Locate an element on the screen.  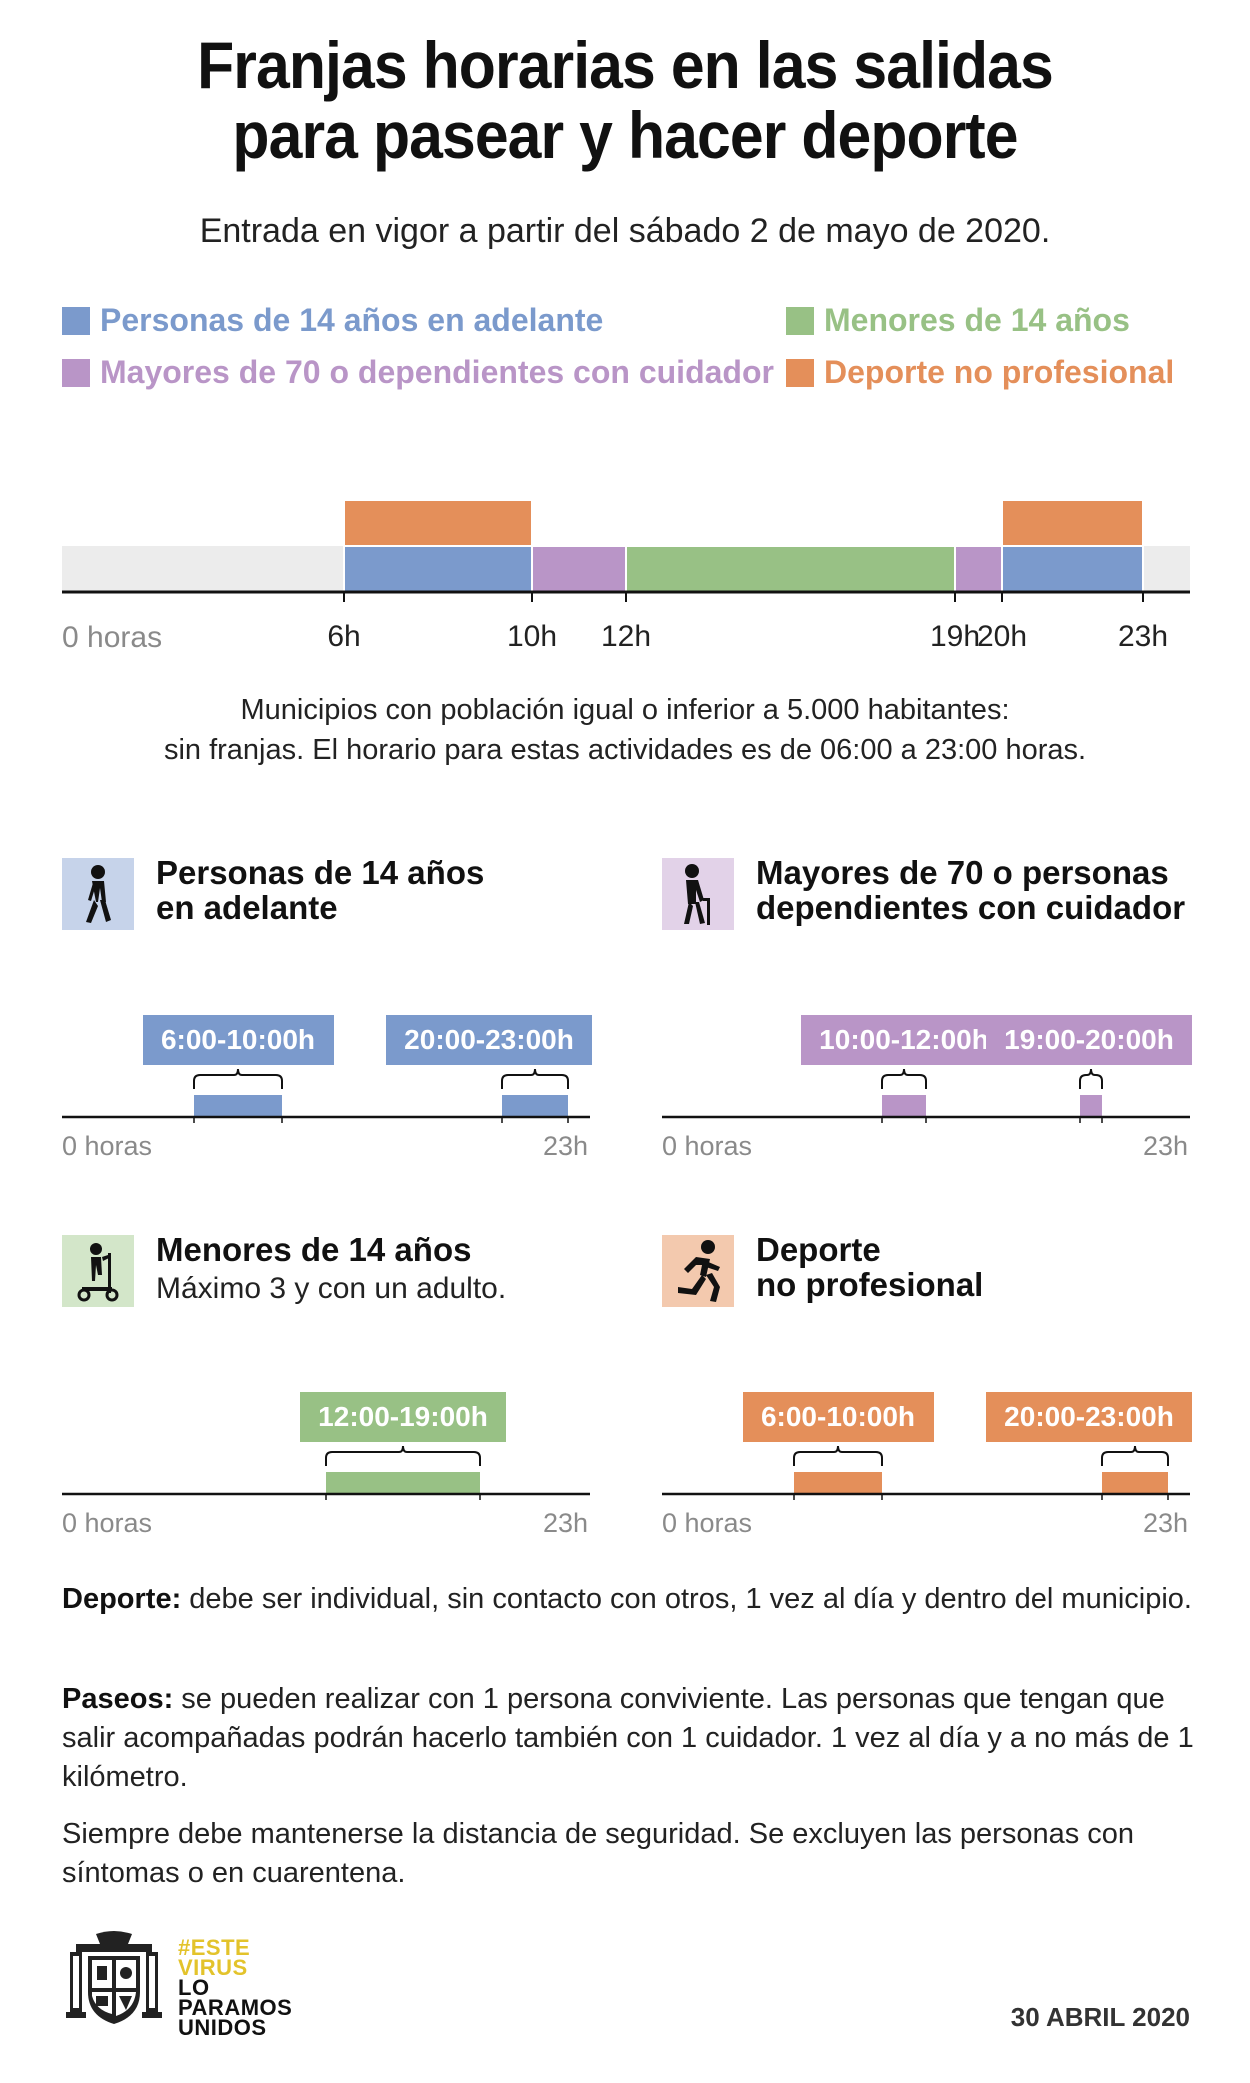
legend-label: Personas de 14 años en adelante is located at coordinates (352, 320).